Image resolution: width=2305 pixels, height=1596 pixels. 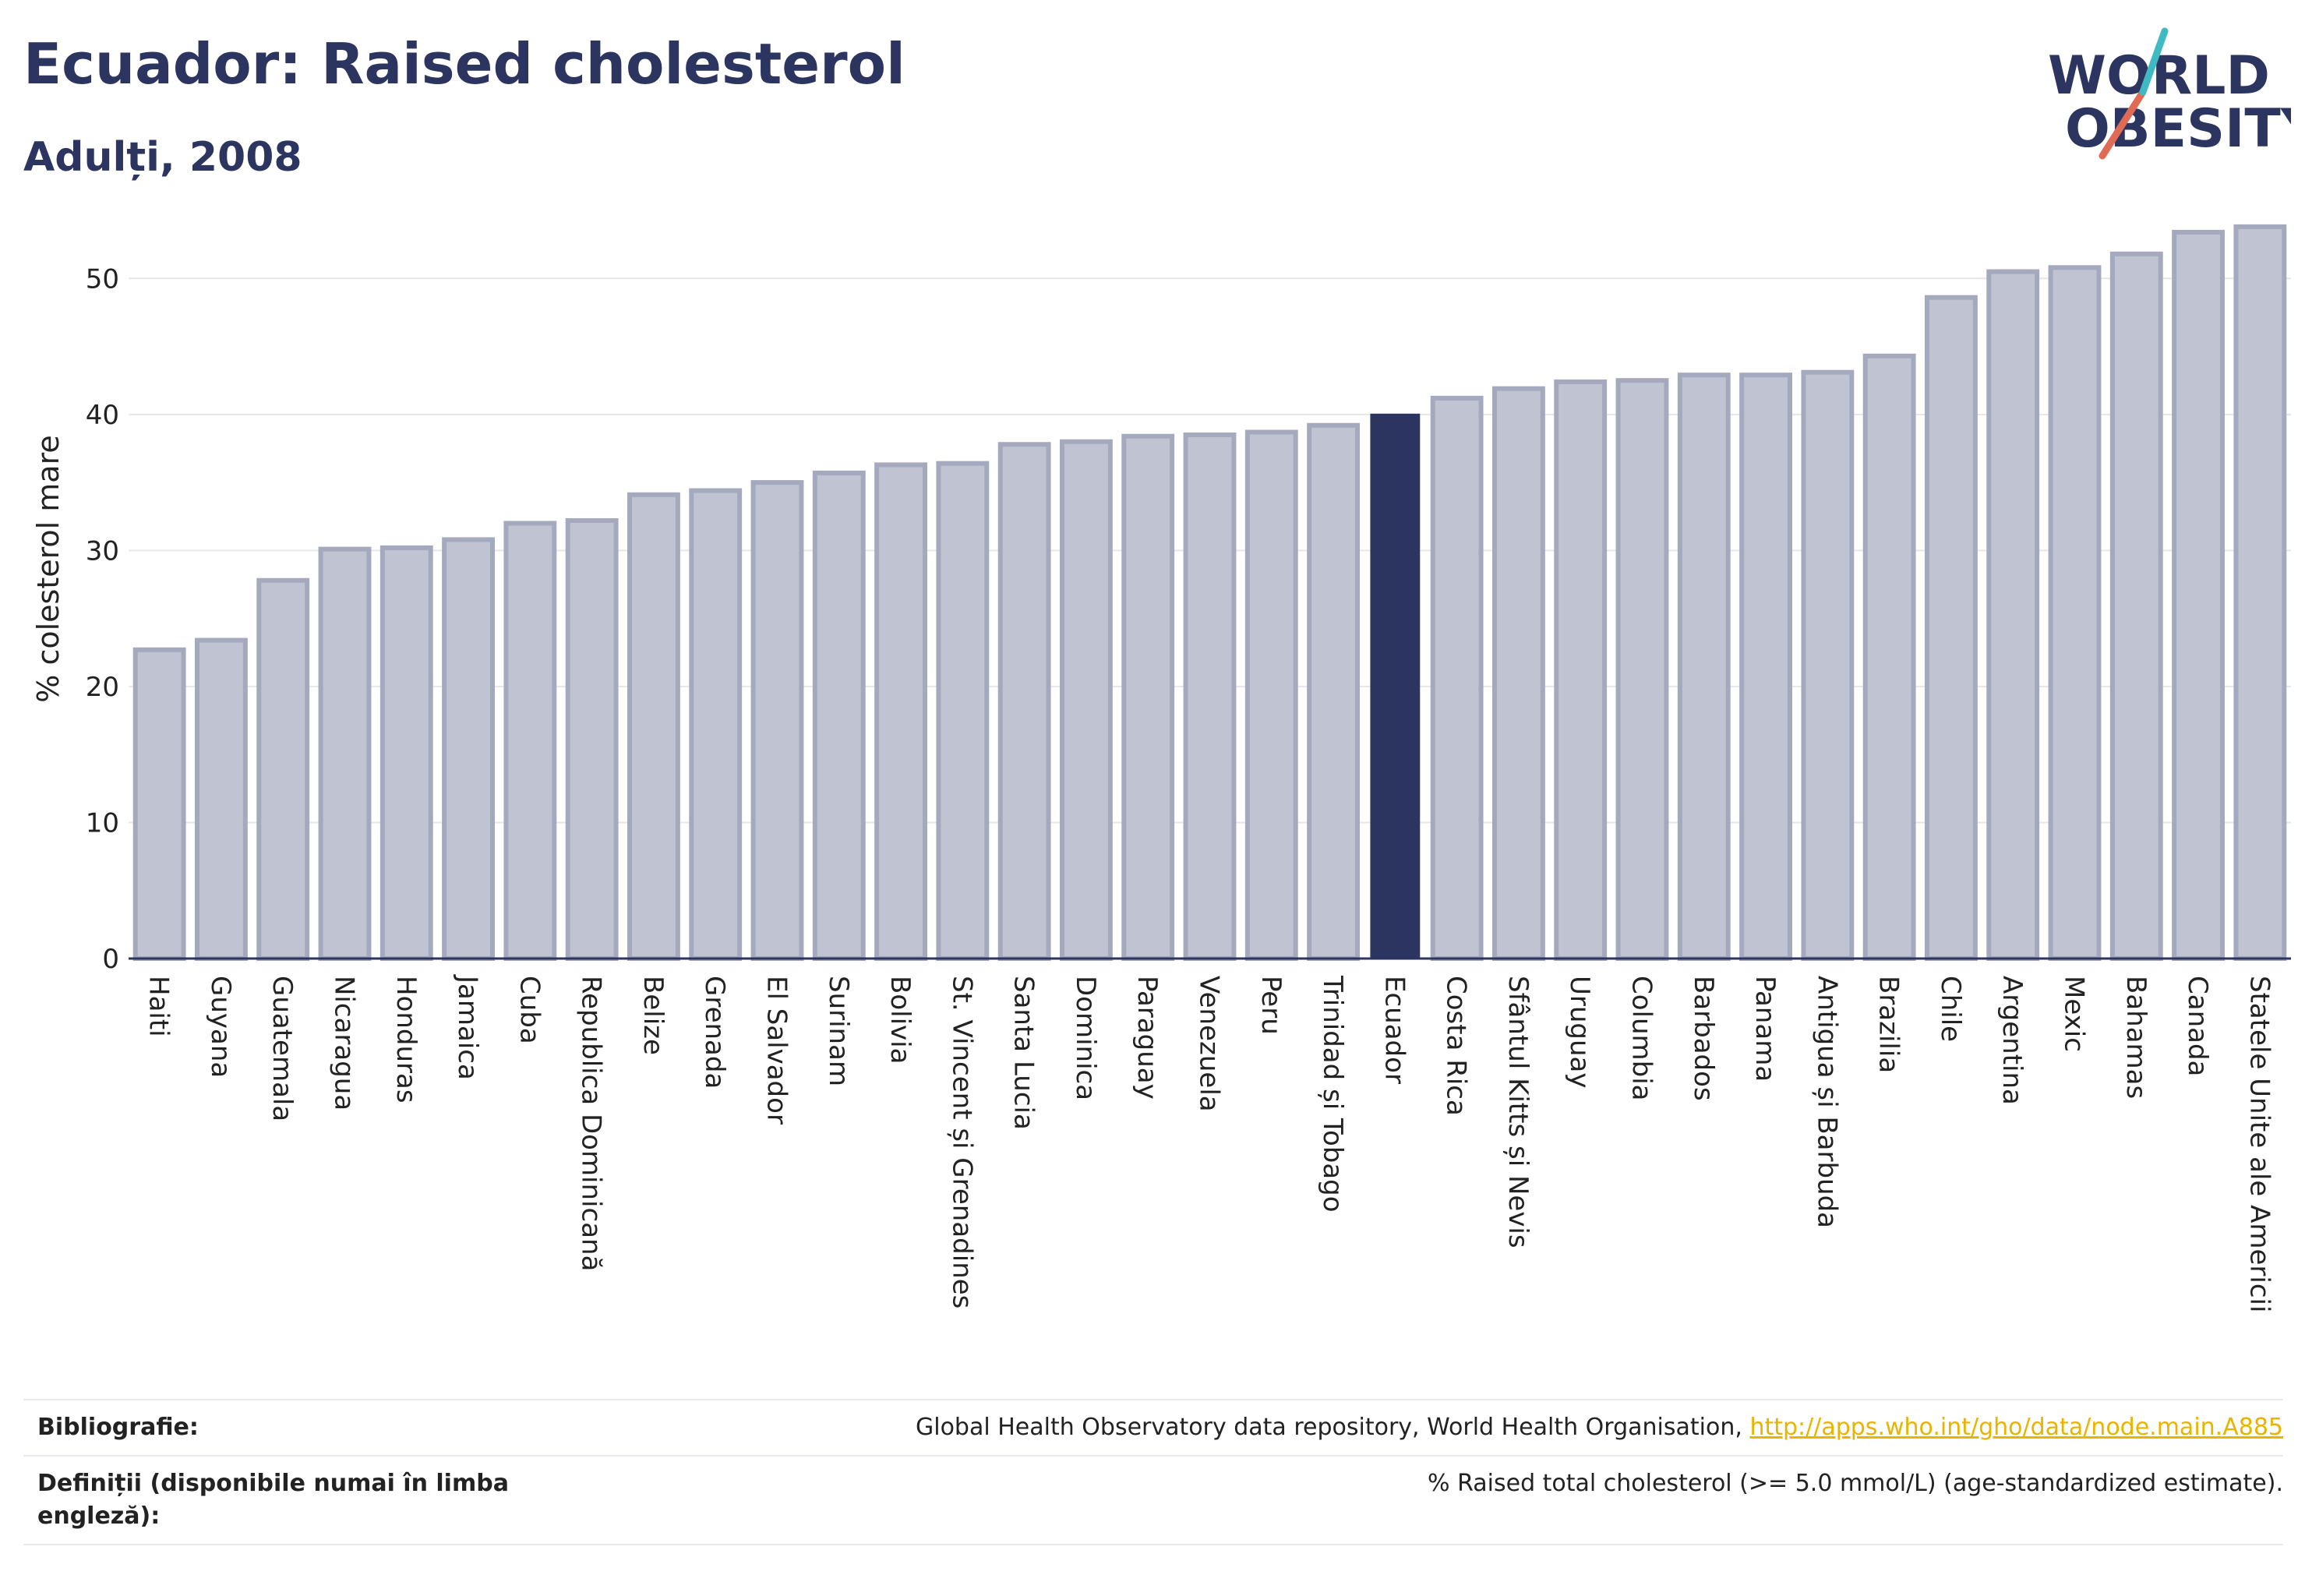 What do you see at coordinates (102, 279) in the screenshot?
I see `y-tick-label: 50` at bounding box center [102, 279].